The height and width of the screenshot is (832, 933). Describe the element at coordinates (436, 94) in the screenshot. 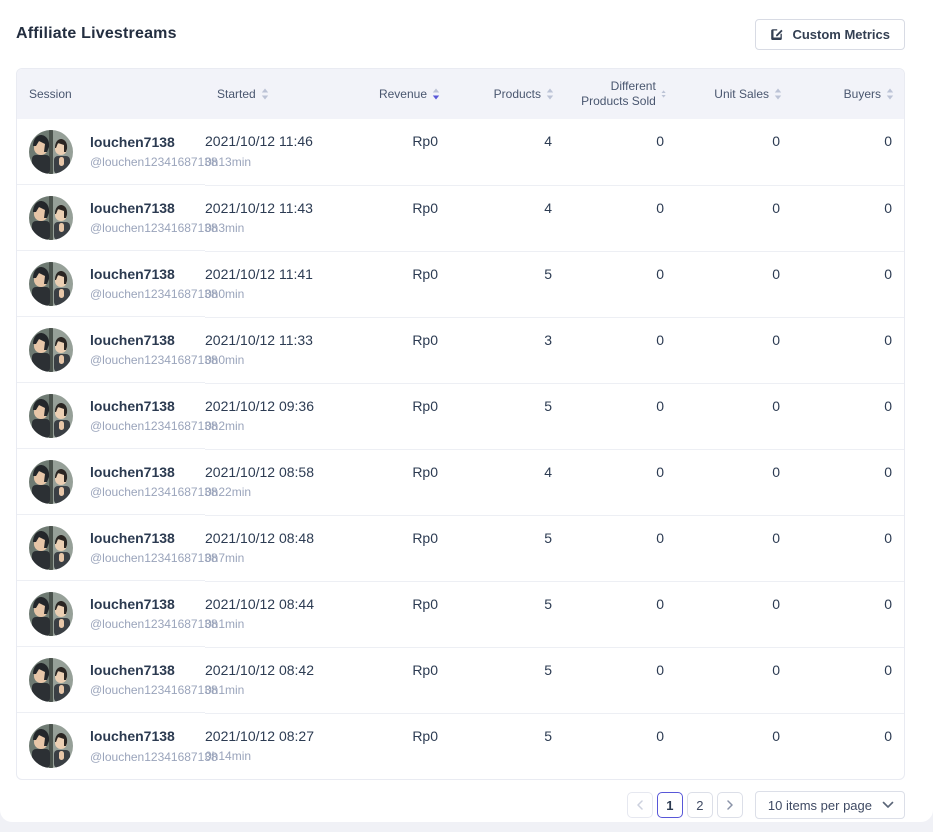

I see `sort-desc-icon` at that location.